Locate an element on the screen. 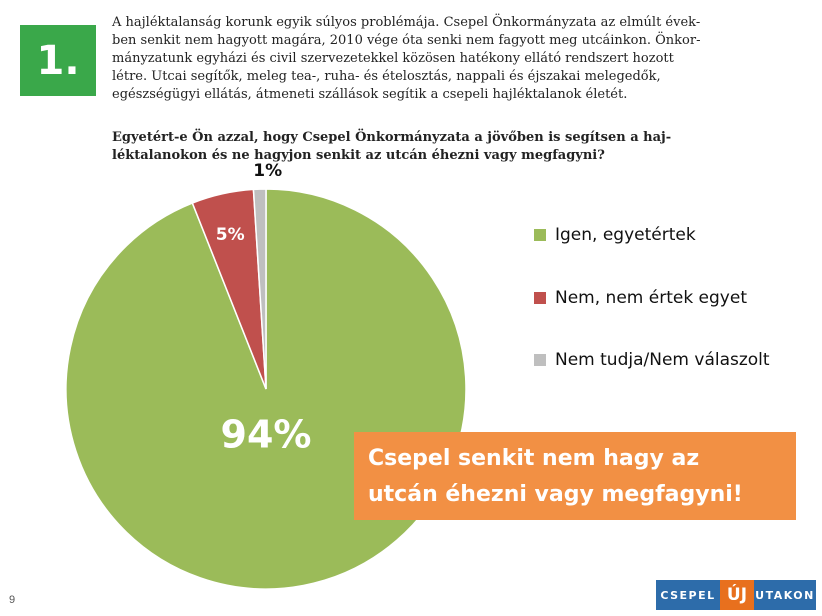  legend-swatch-igen is located at coordinates (540, 235).